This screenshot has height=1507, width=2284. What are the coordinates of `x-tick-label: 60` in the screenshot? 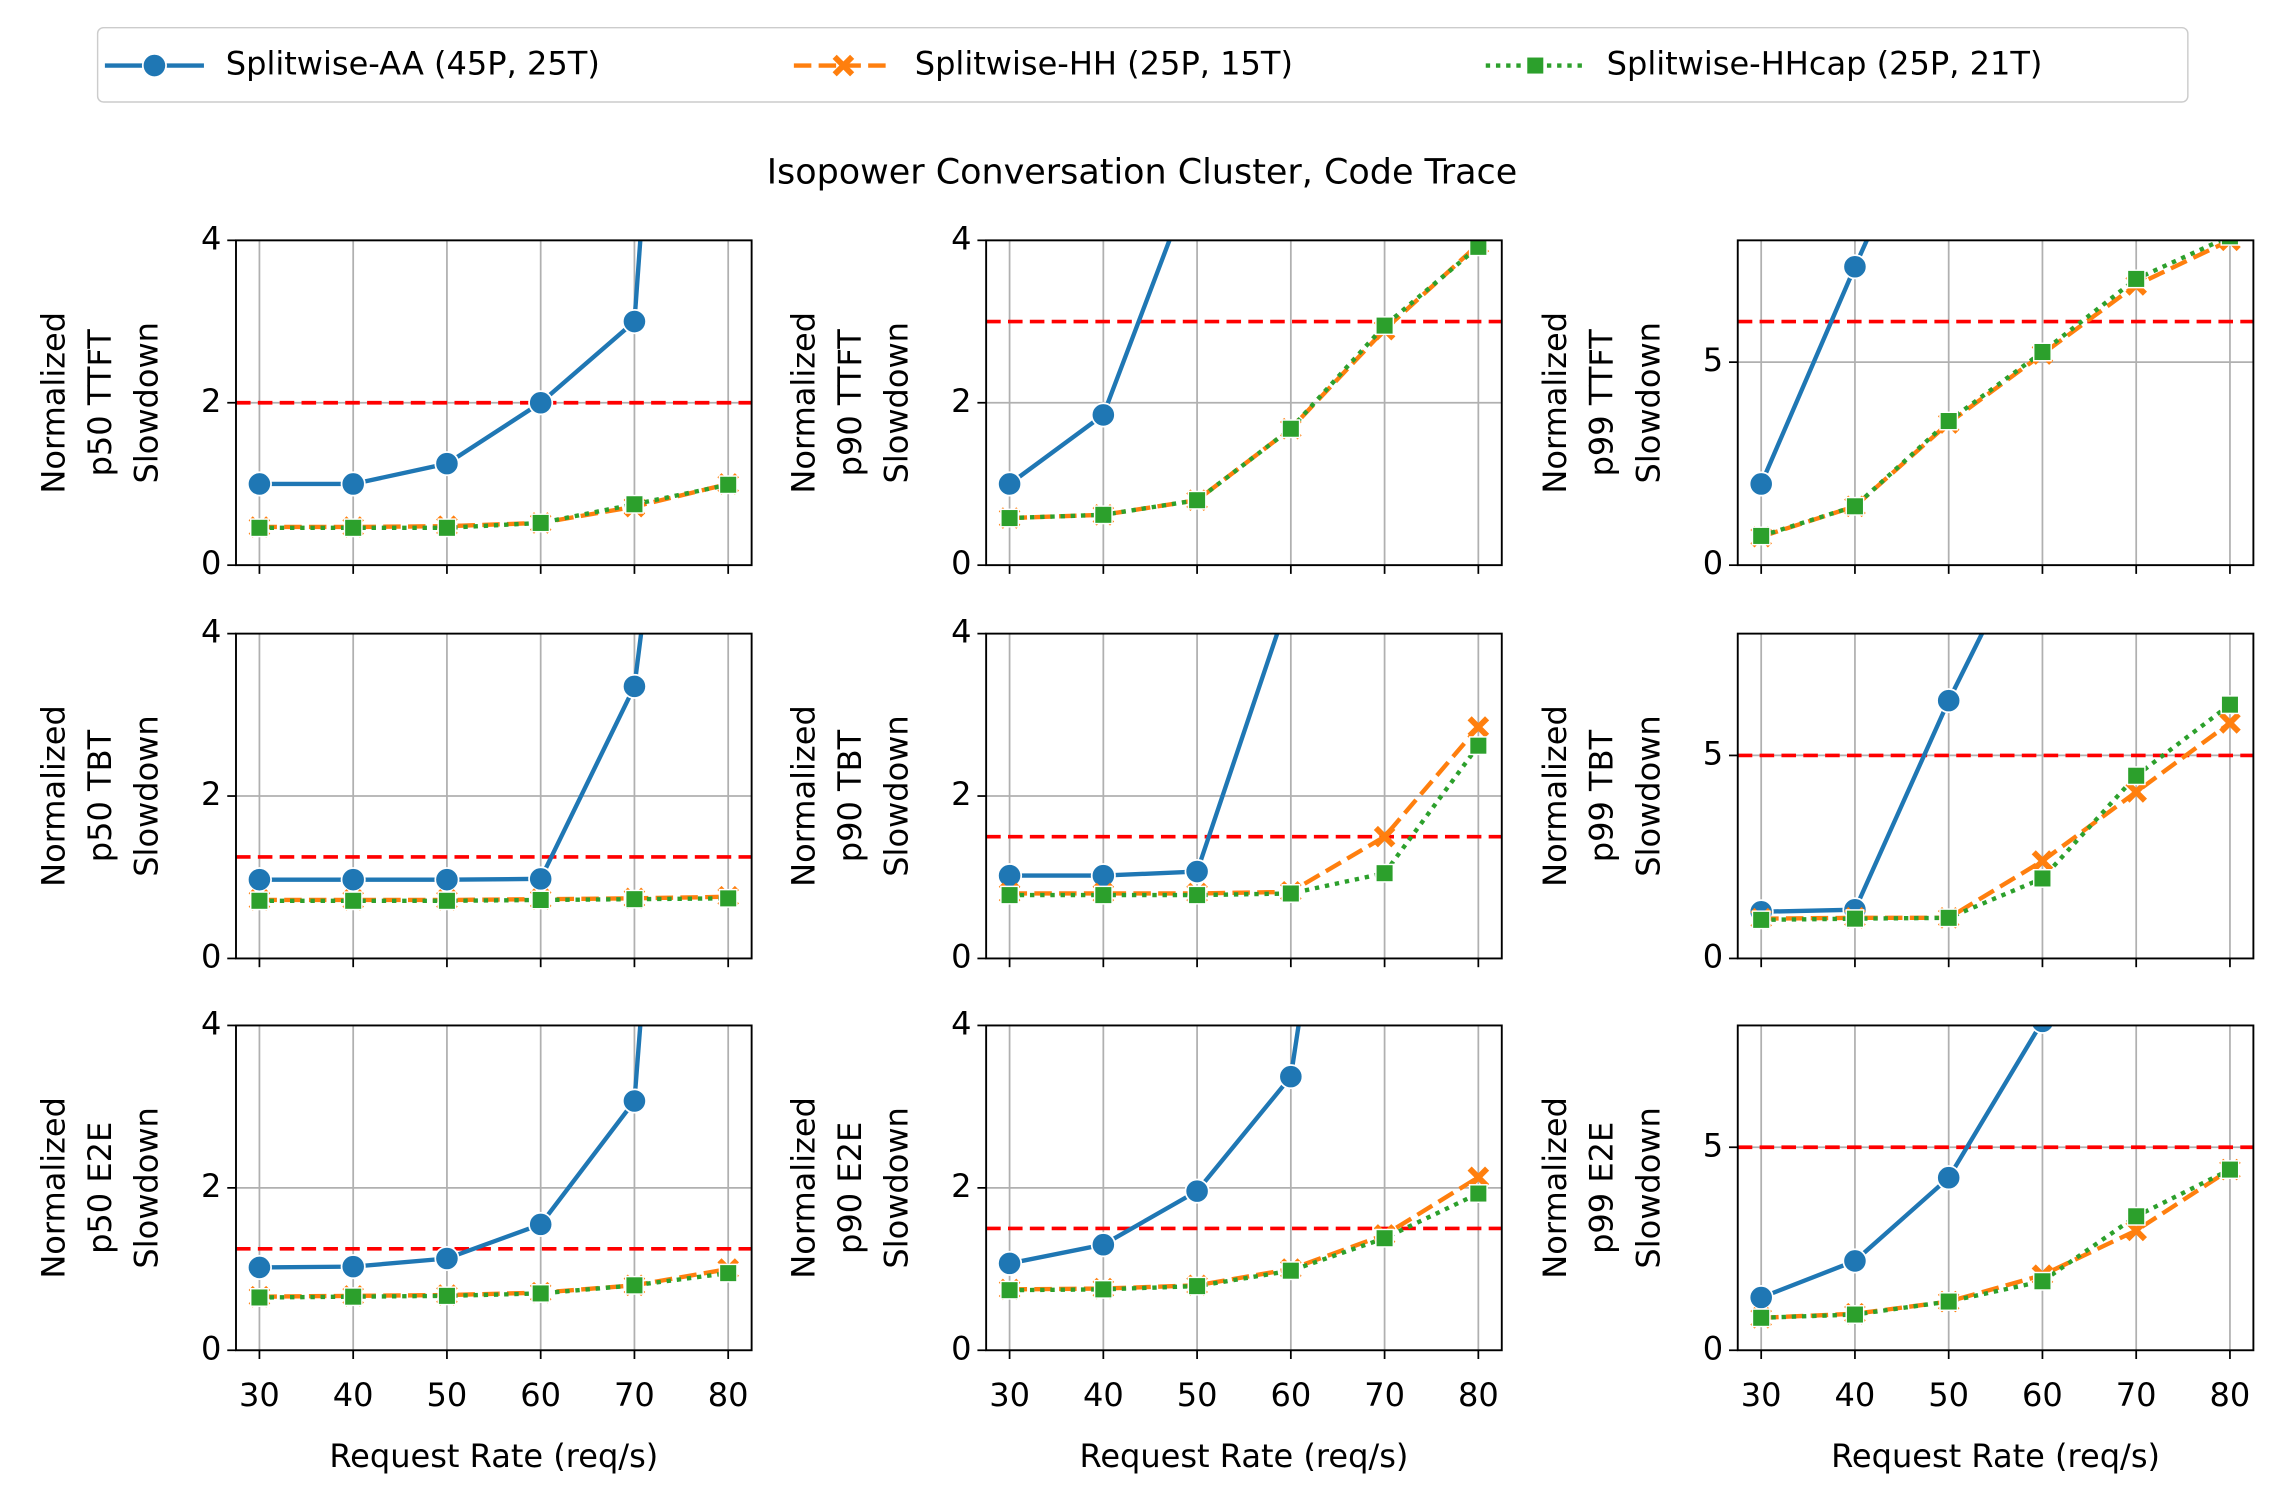 It's located at (540, 1395).